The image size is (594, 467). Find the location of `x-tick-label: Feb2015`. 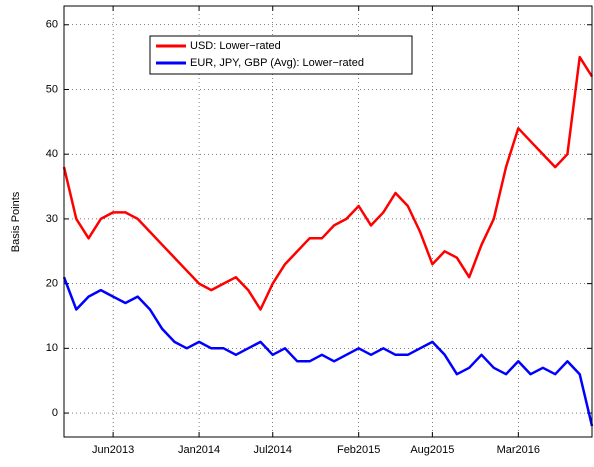

x-tick-label: Feb2015 is located at coordinates (358, 450).